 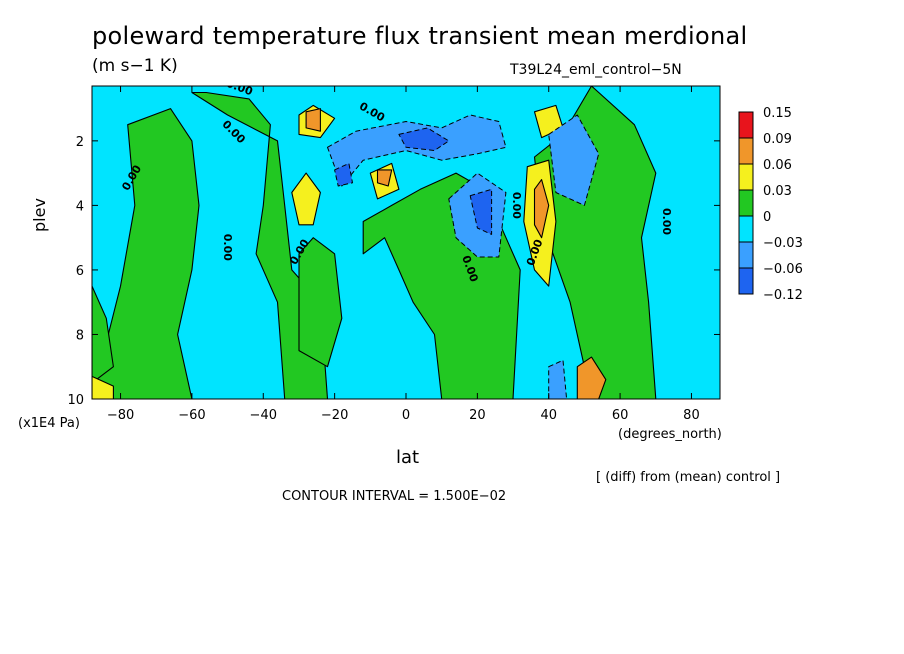 What do you see at coordinates (394, 496) in the screenshot?
I see `contour-interval: CONTOUR INTERVAL = 1.500E−02` at bounding box center [394, 496].